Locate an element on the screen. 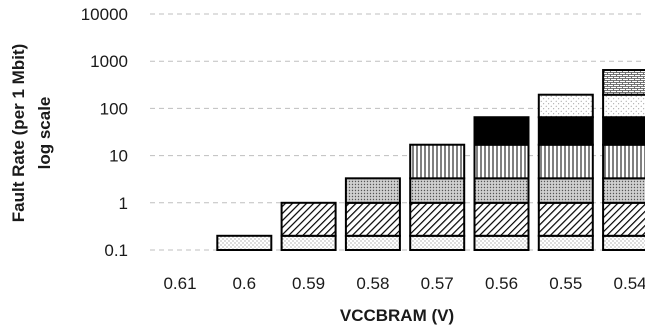 The image size is (645, 331). x-tick-label: 0.59 is located at coordinates (308, 283).